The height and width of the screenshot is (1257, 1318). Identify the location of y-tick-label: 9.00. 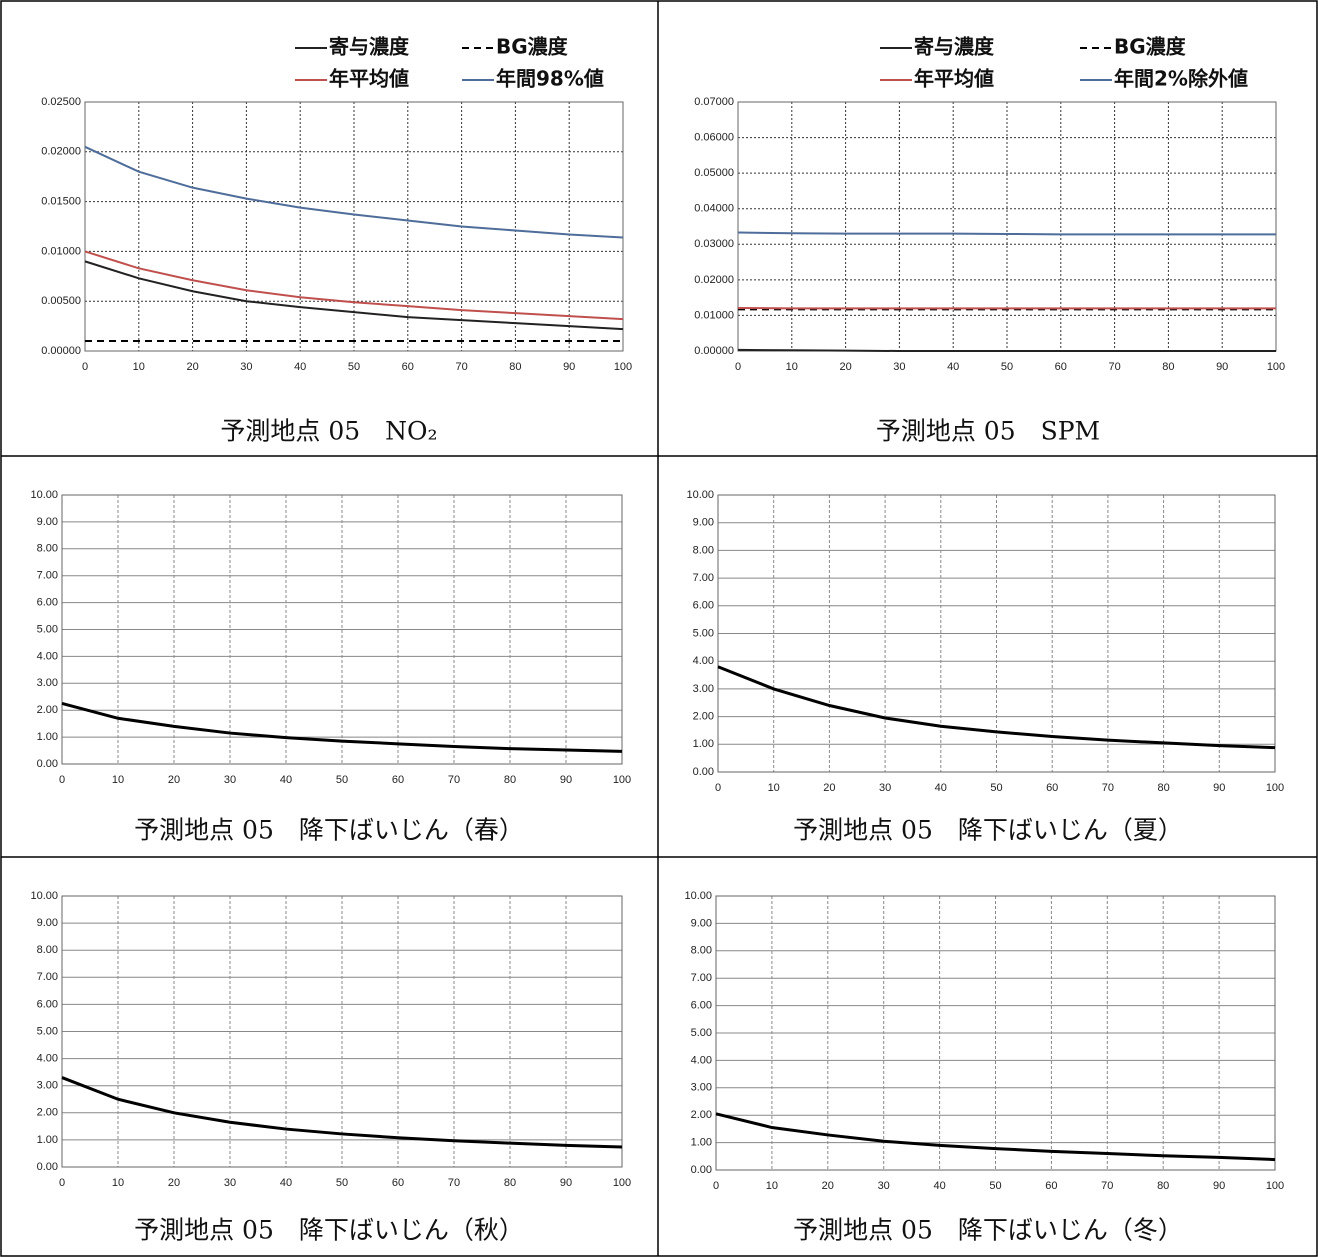
(701, 923).